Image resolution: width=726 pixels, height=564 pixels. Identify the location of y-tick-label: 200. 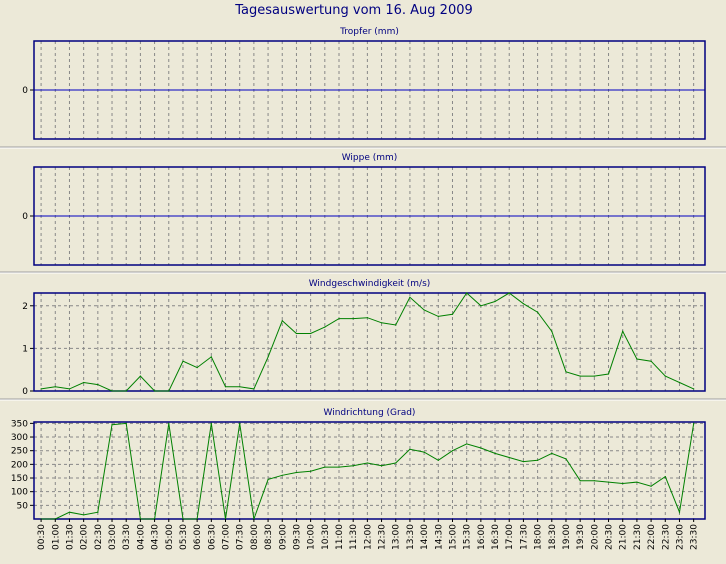
(19, 465).